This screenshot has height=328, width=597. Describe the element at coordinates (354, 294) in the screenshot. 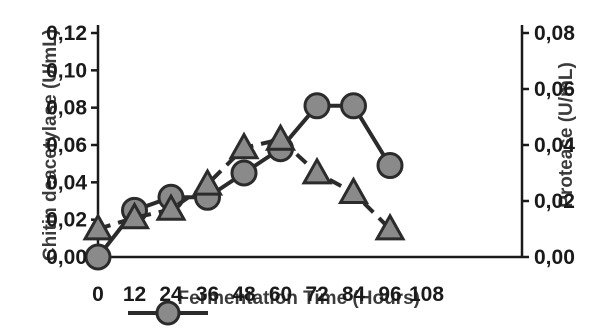

I see `x-tick-label: 84` at that location.